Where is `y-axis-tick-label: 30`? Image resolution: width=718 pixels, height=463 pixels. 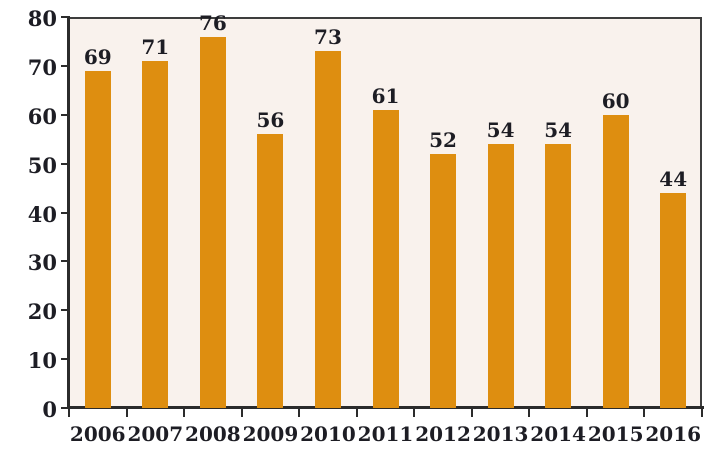 y-axis-tick-label: 30 is located at coordinates (42, 263).